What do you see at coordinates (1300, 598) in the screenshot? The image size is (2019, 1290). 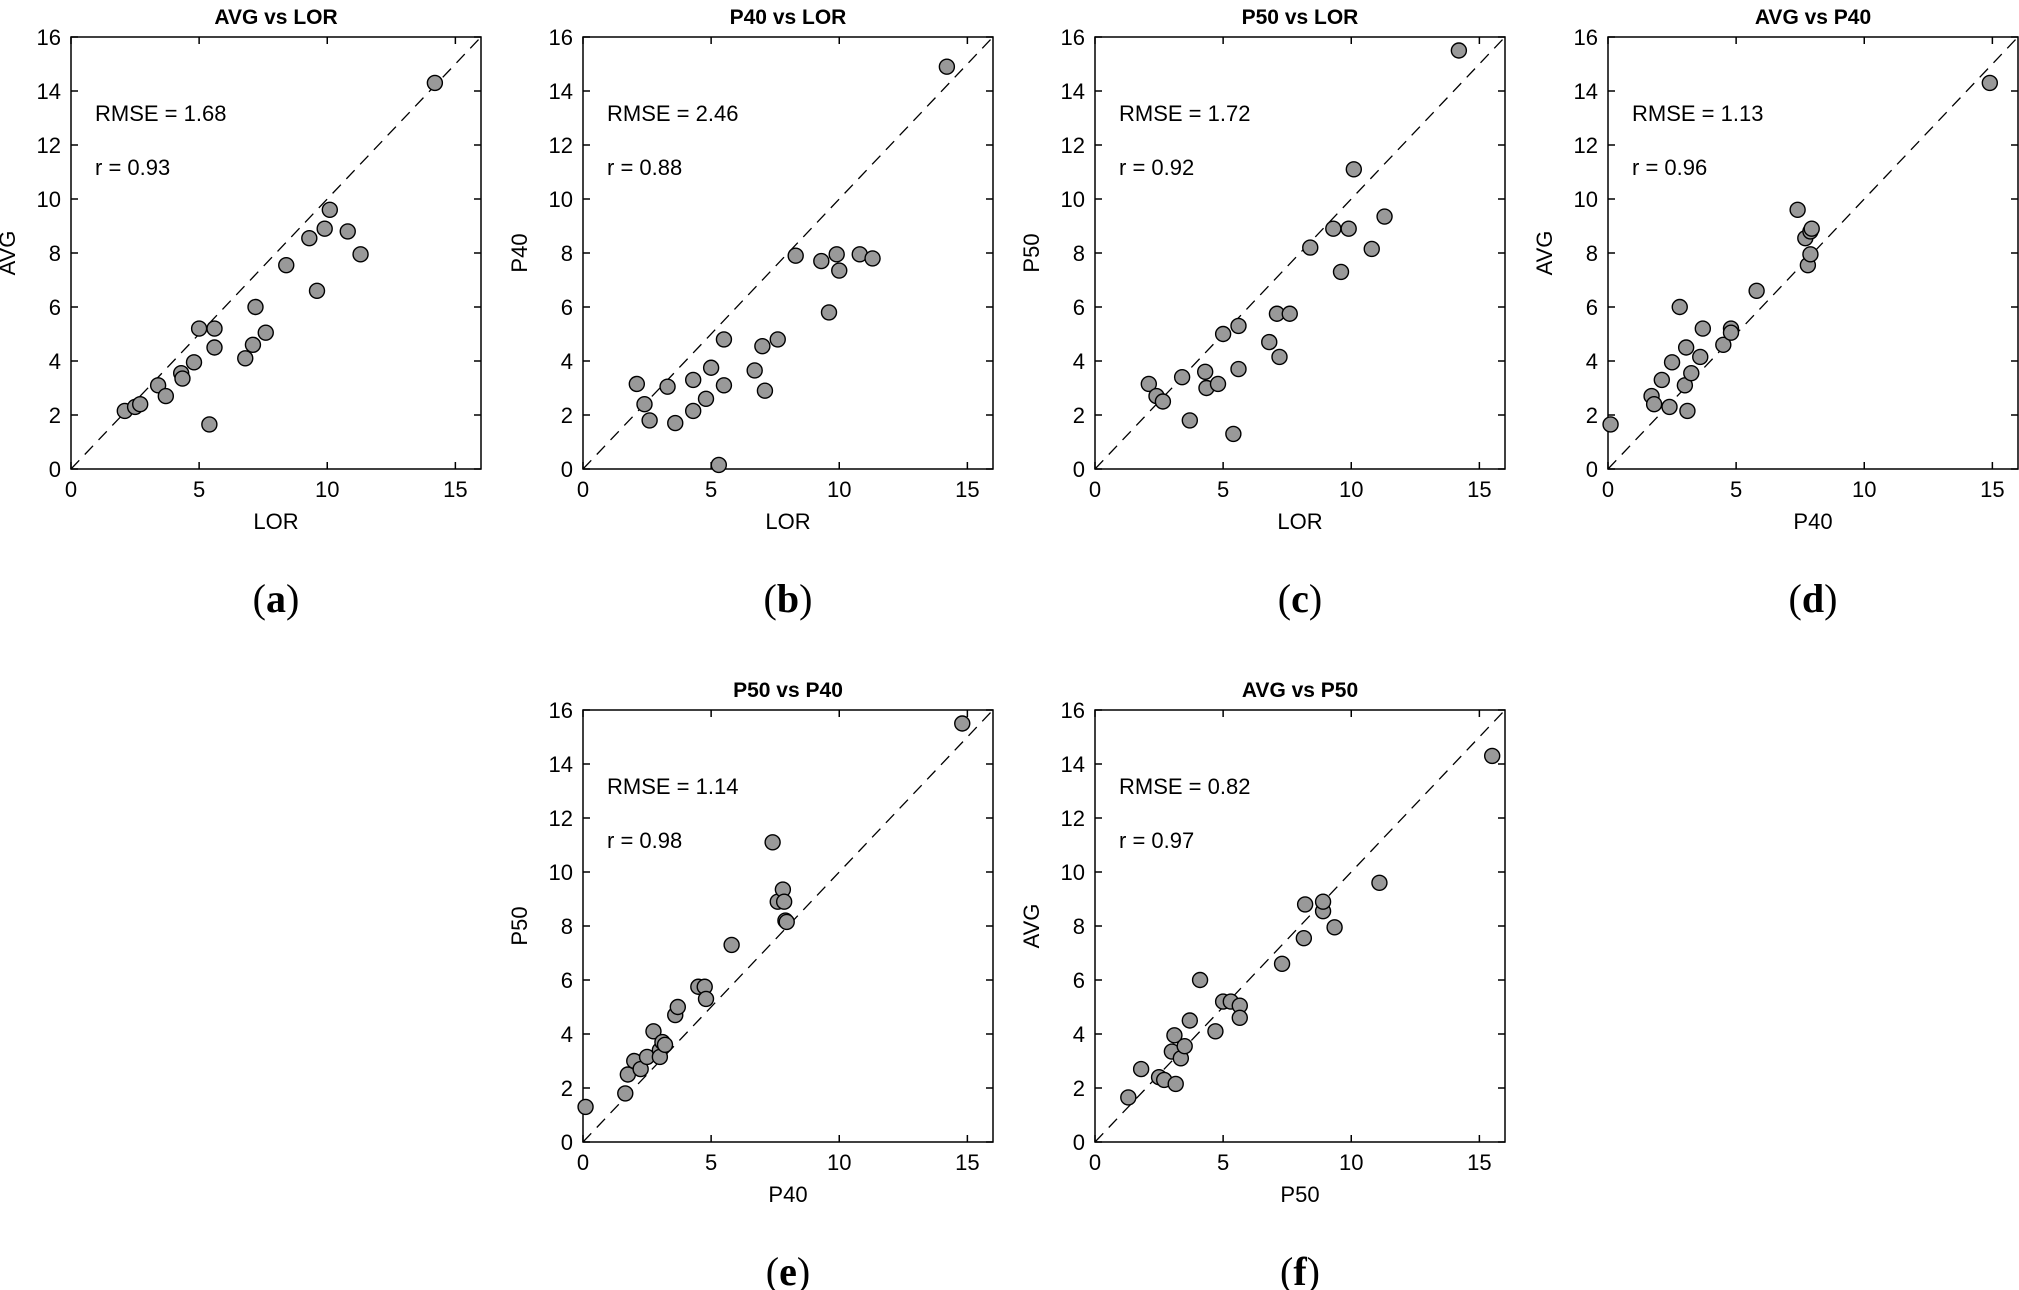 I see `panel-label-letter: c` at bounding box center [1300, 598].